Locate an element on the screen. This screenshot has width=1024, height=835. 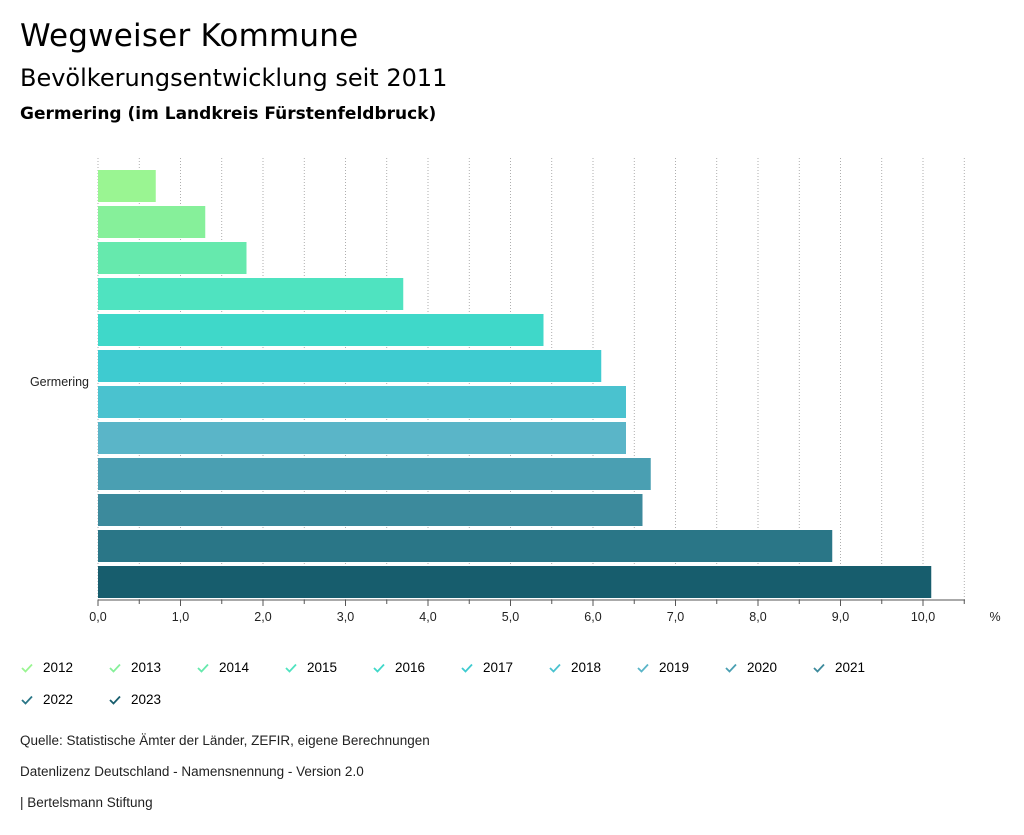
bar-2018 is located at coordinates (362, 402).